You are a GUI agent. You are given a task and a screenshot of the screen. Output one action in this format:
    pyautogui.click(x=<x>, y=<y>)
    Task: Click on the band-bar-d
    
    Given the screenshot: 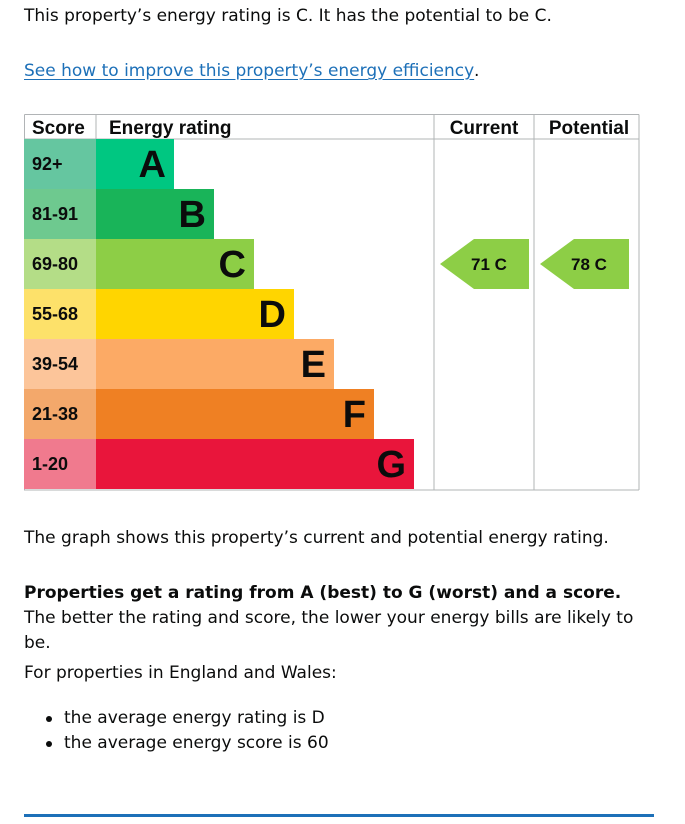 What is the action you would take?
    pyautogui.click(x=195, y=314)
    